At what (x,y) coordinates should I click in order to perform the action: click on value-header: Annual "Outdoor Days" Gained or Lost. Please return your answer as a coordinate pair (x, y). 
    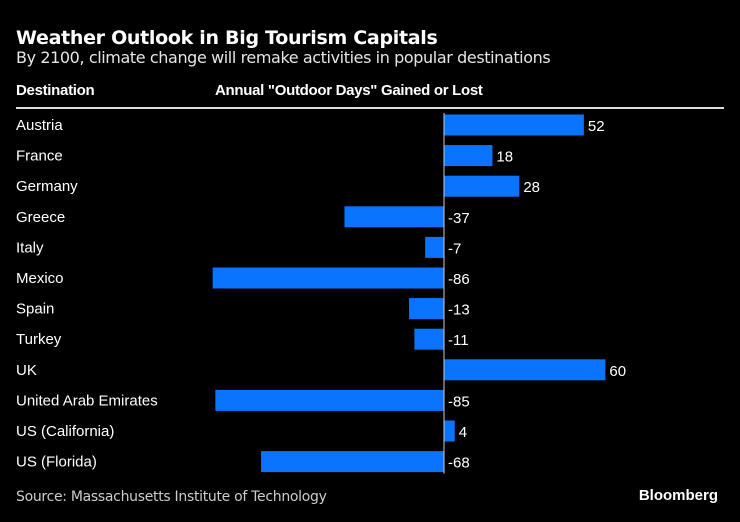
    Looking at the image, I should click on (349, 90).